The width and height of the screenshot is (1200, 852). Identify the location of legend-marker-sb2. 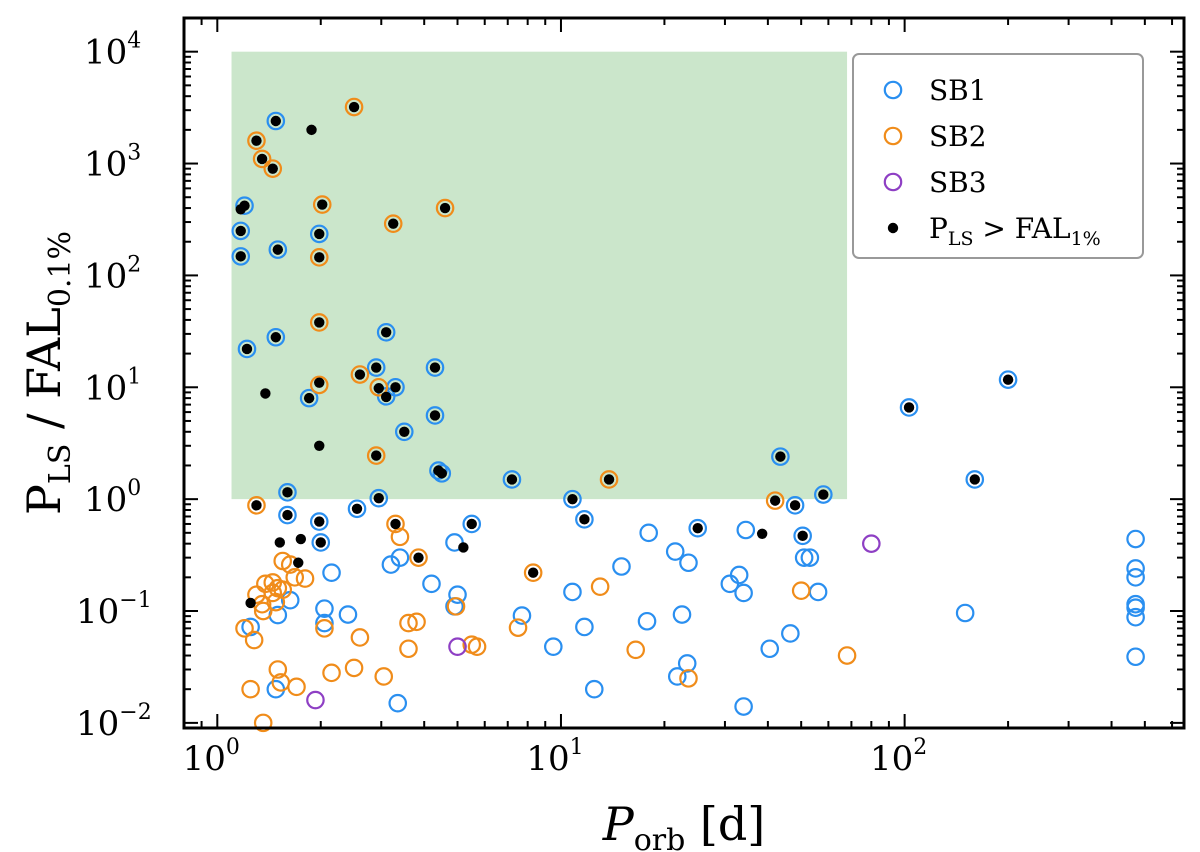
(893, 136).